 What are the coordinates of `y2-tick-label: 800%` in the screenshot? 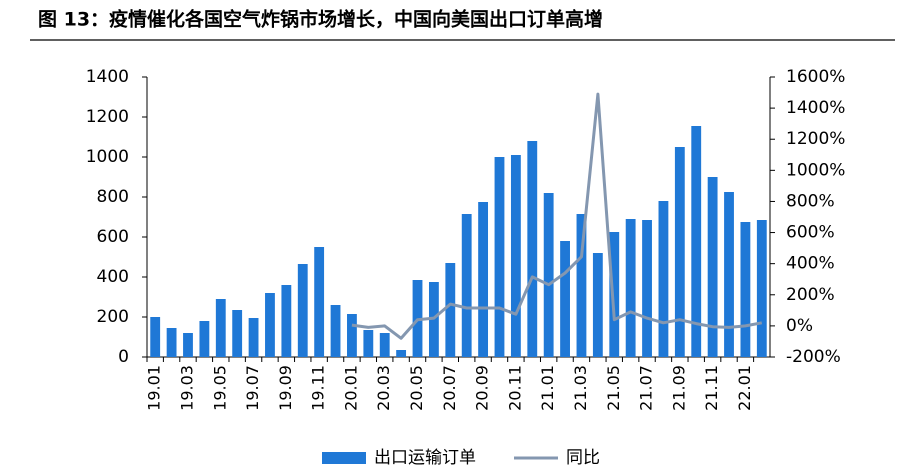 It's located at (810, 201).